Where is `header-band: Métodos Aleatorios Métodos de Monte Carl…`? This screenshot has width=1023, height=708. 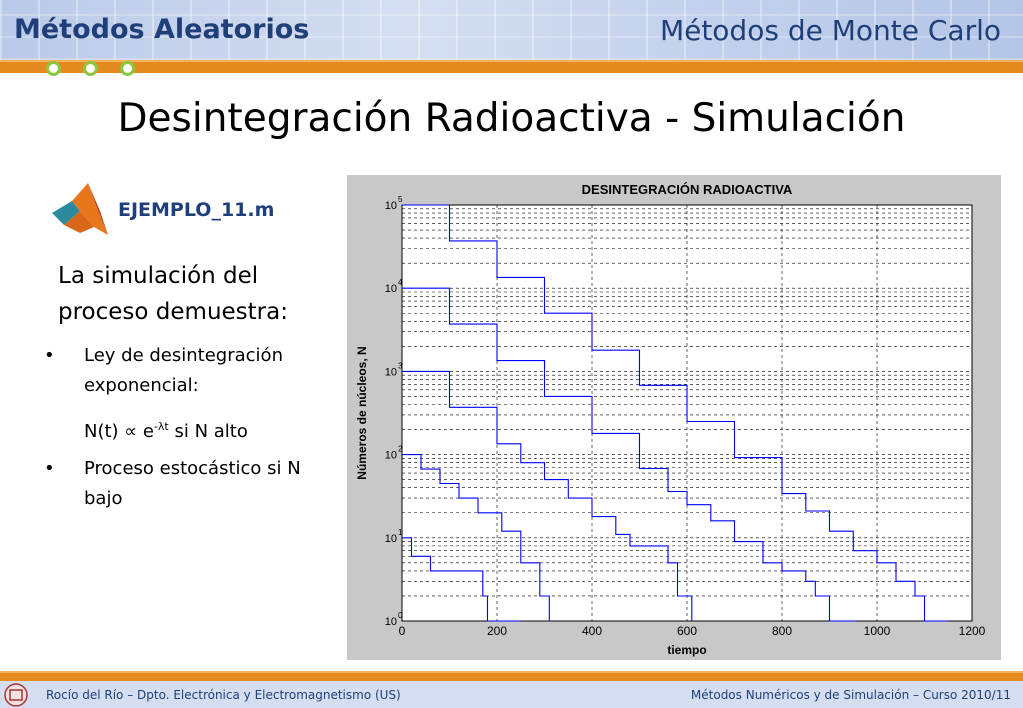 header-band: Métodos Aleatorios Métodos de Monte Carl… is located at coordinates (511, 30).